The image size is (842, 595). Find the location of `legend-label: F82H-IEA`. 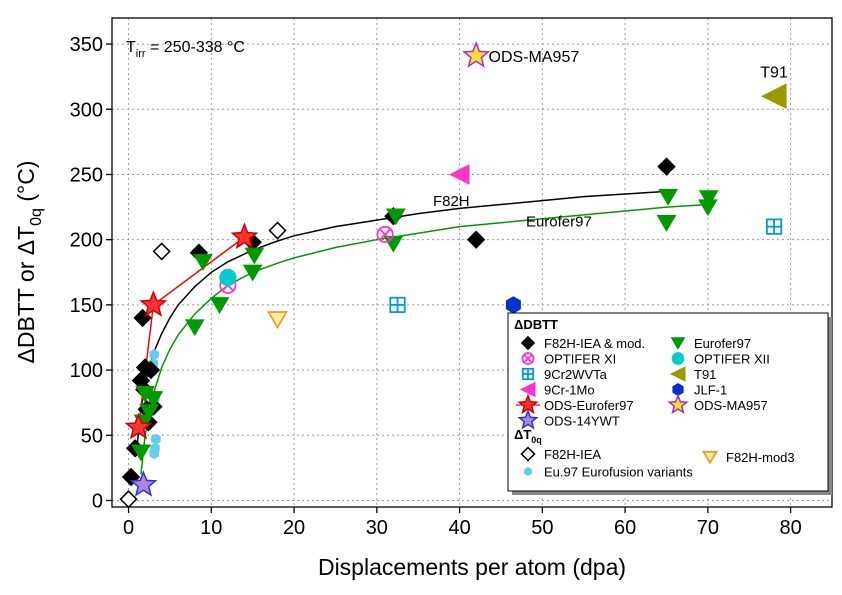

legend-label: F82H-IEA is located at coordinates (572, 454).